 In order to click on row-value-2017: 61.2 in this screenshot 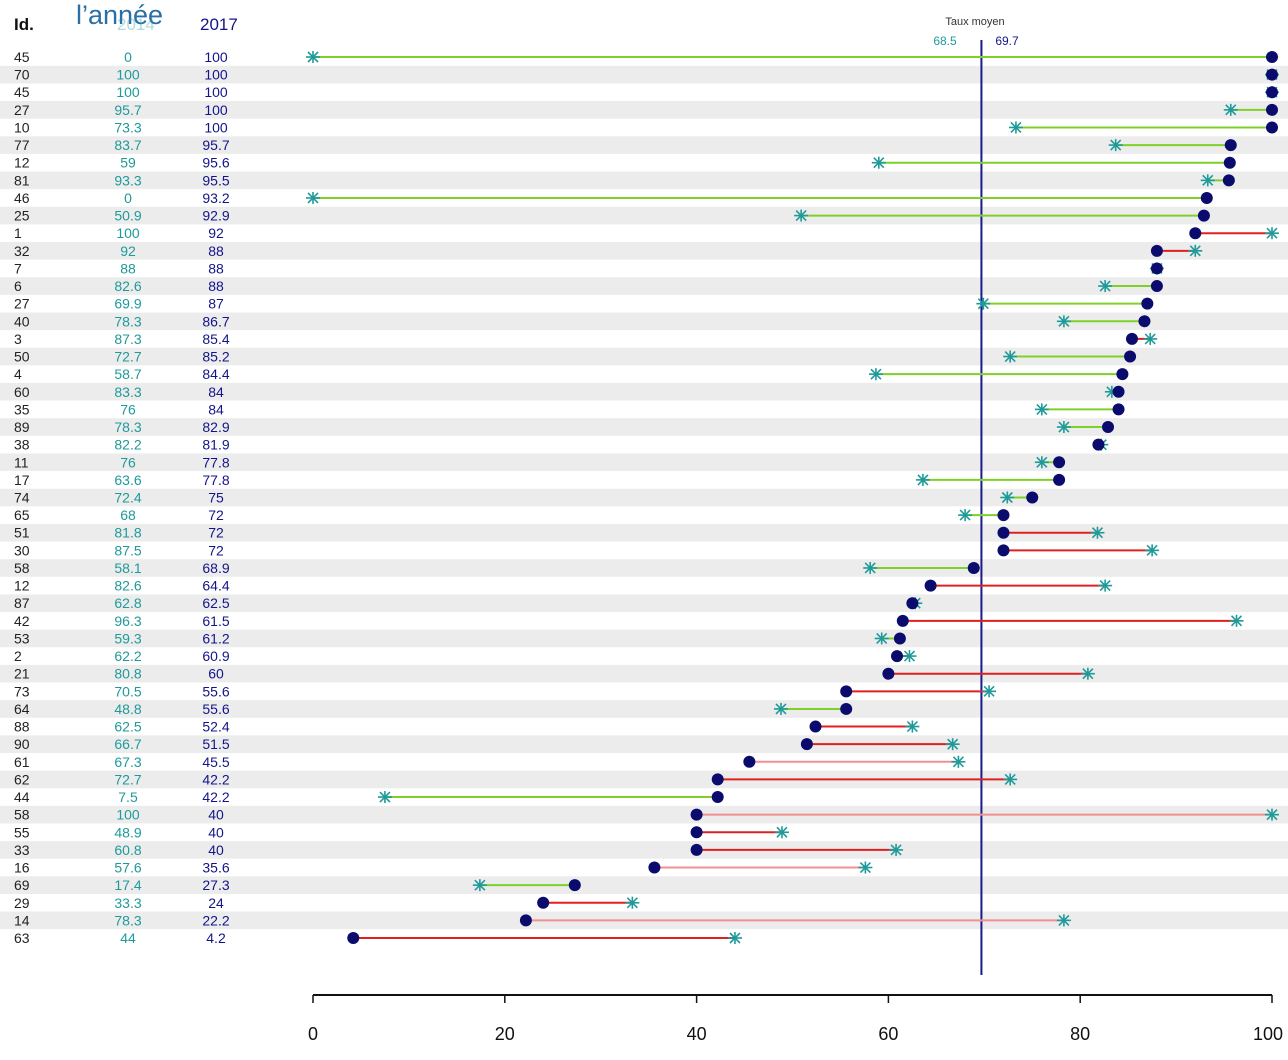, I will do `click(215, 638)`.